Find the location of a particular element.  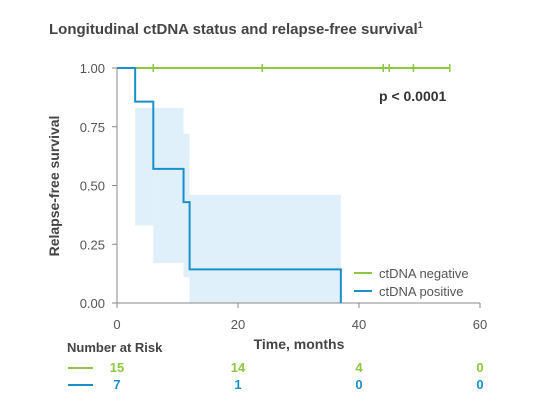

x-tick-label: 20 is located at coordinates (238, 324).